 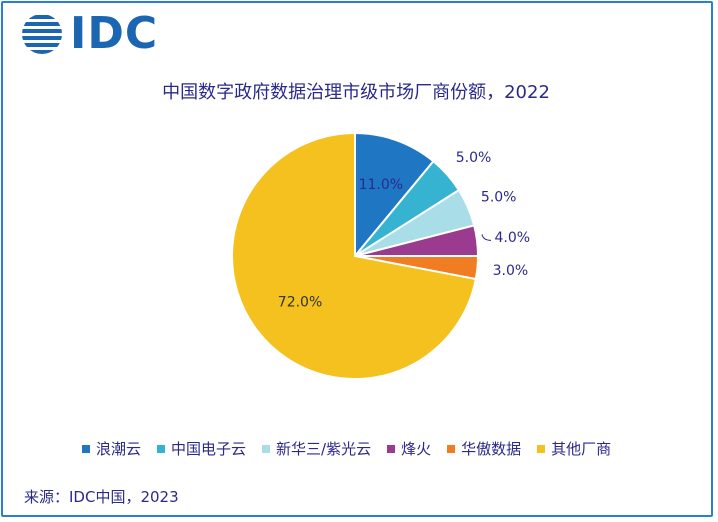 What do you see at coordinates (42, 34) in the screenshot?
I see `globe-icon` at bounding box center [42, 34].